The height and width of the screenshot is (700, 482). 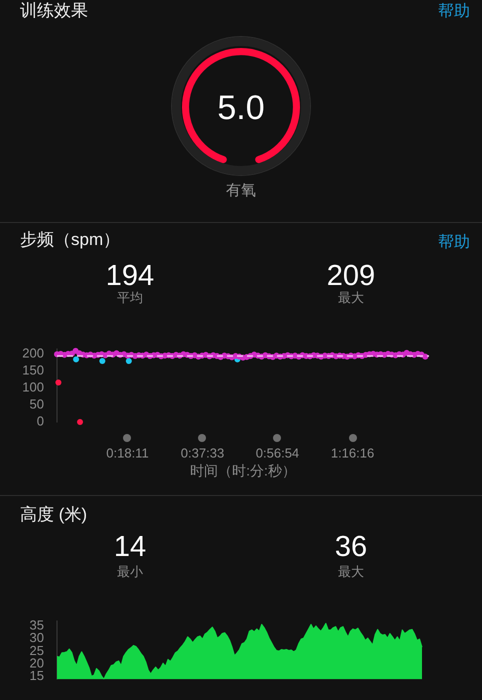 What do you see at coordinates (37, 676) in the screenshot?
I see `y-tick-label: 15` at bounding box center [37, 676].